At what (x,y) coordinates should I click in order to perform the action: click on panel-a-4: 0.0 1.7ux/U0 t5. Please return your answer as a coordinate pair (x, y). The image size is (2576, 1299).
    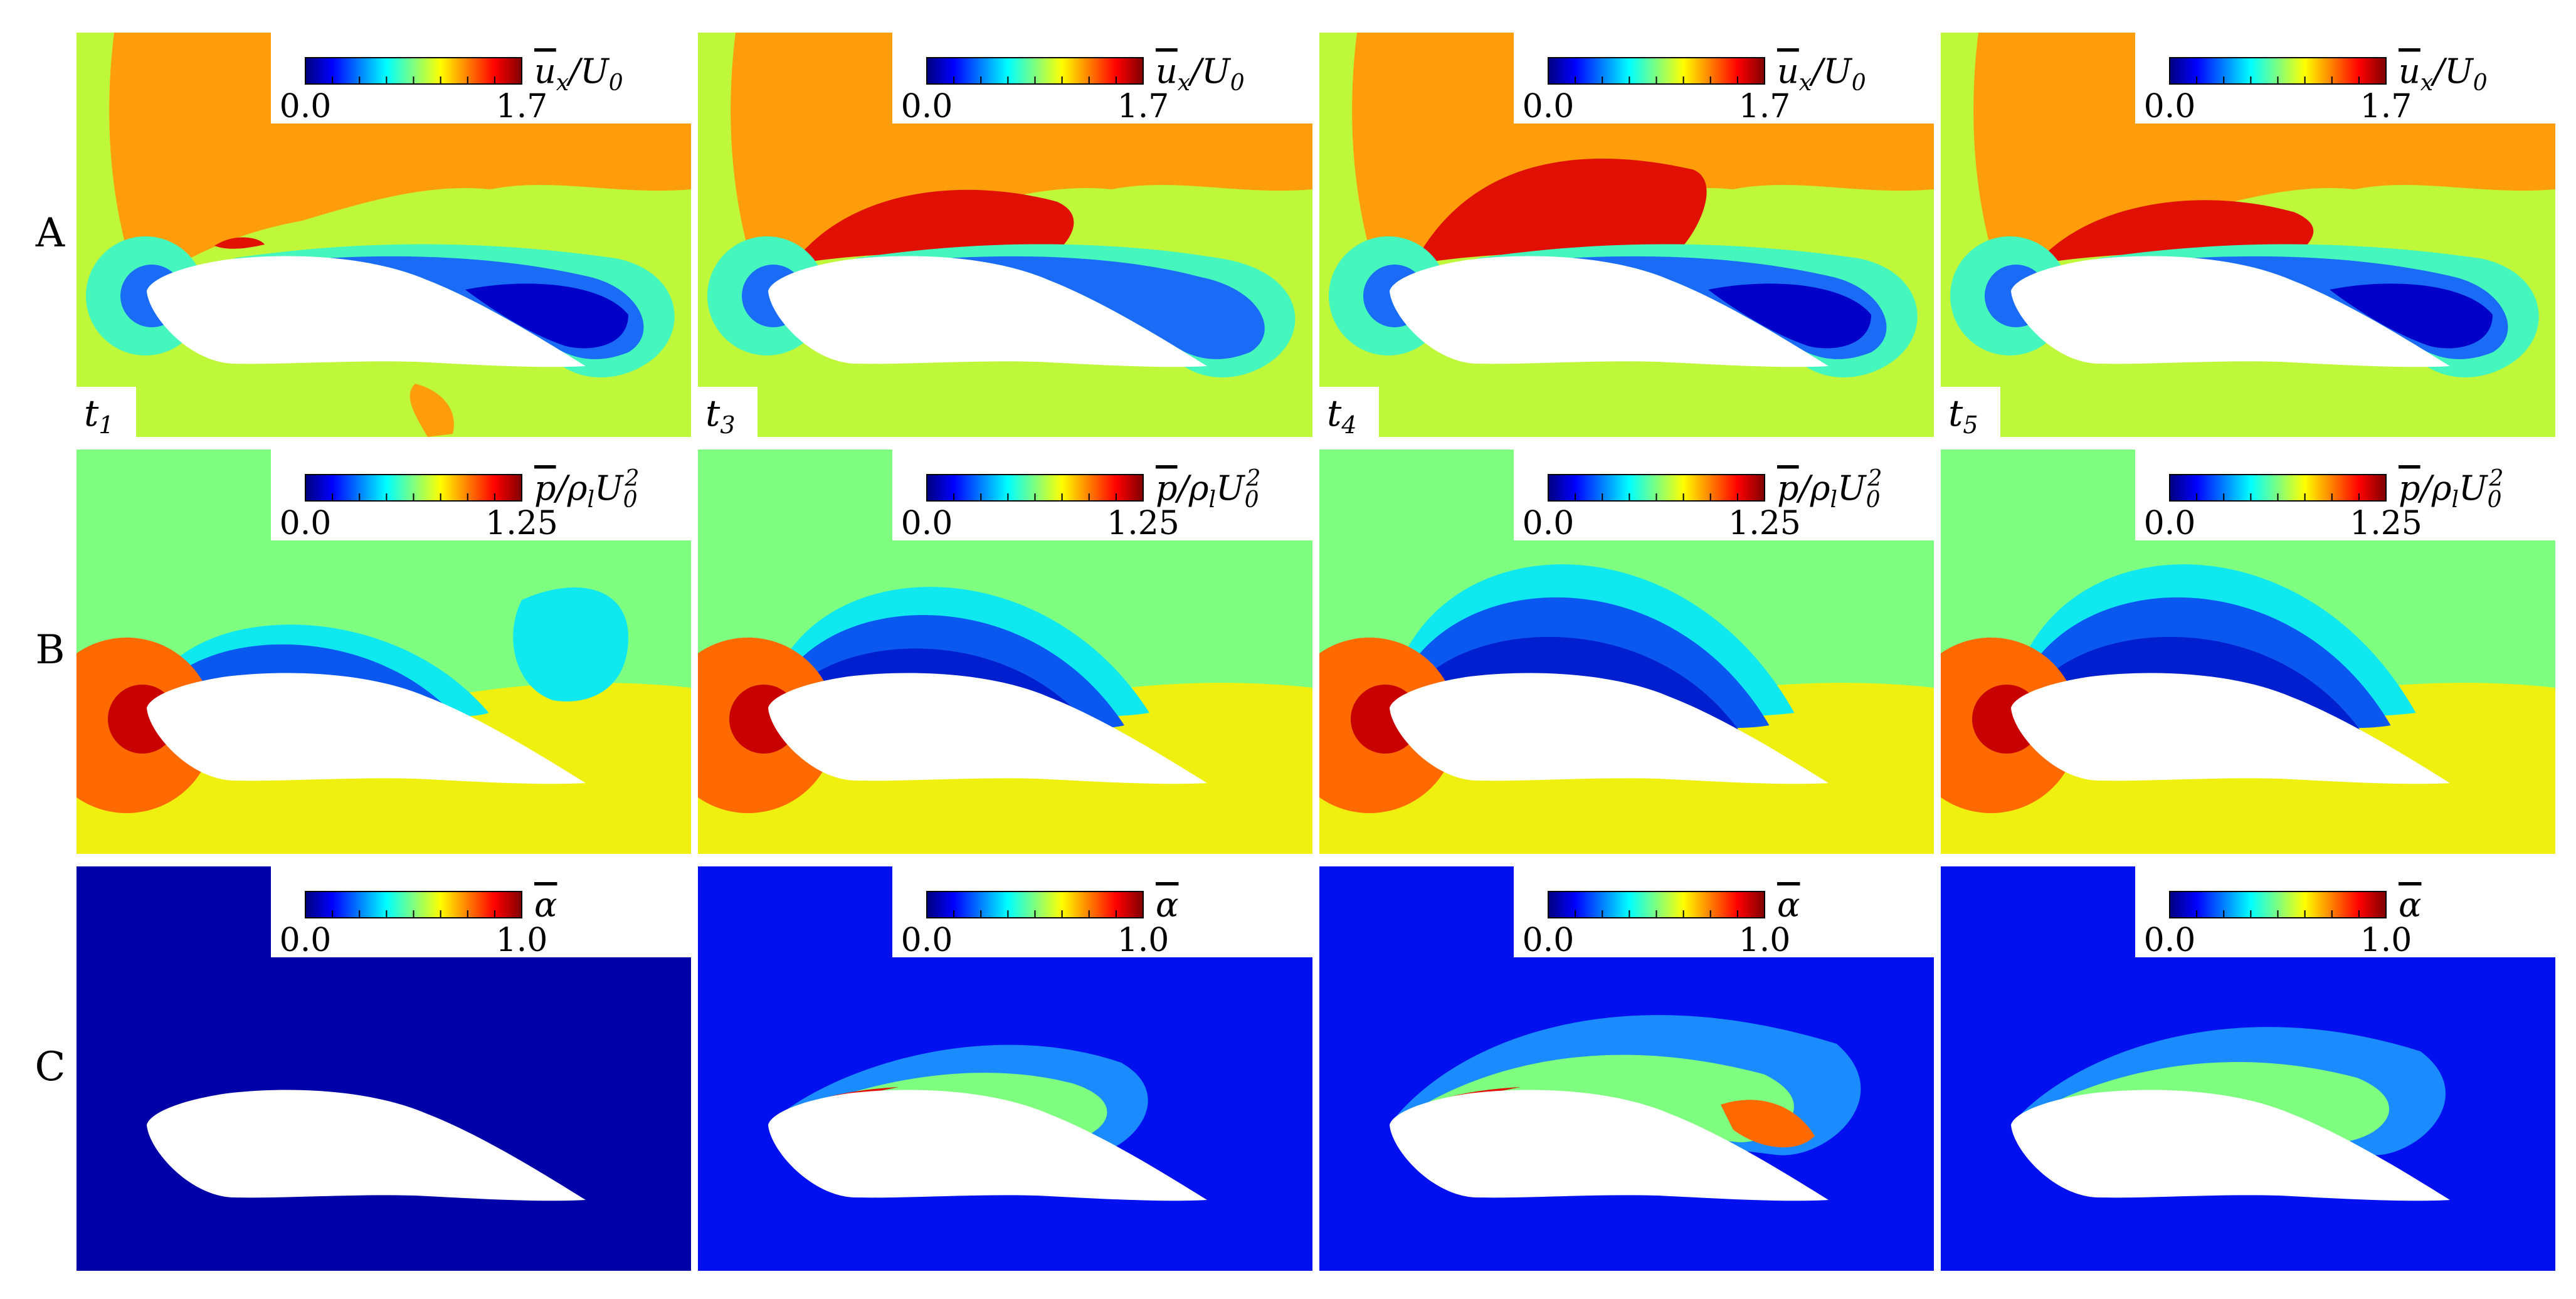
    Looking at the image, I should click on (2248, 236).